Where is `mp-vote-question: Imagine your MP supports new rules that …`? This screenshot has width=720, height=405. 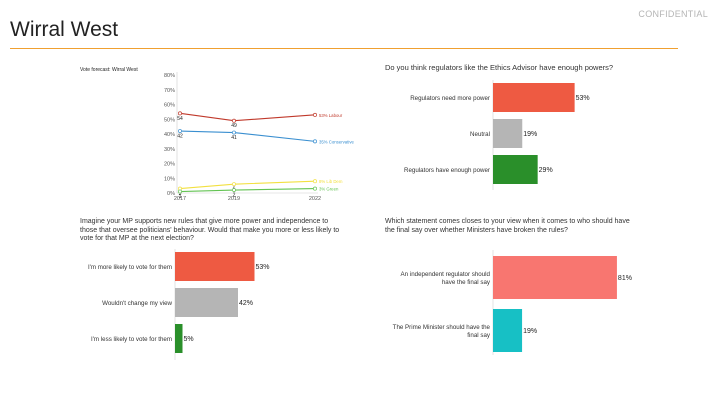 mp-vote-question: Imagine your MP supports new rules that … is located at coordinates (210, 230).